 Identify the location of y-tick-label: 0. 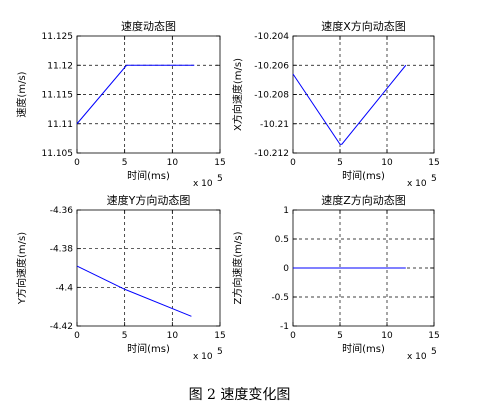
(286, 269).